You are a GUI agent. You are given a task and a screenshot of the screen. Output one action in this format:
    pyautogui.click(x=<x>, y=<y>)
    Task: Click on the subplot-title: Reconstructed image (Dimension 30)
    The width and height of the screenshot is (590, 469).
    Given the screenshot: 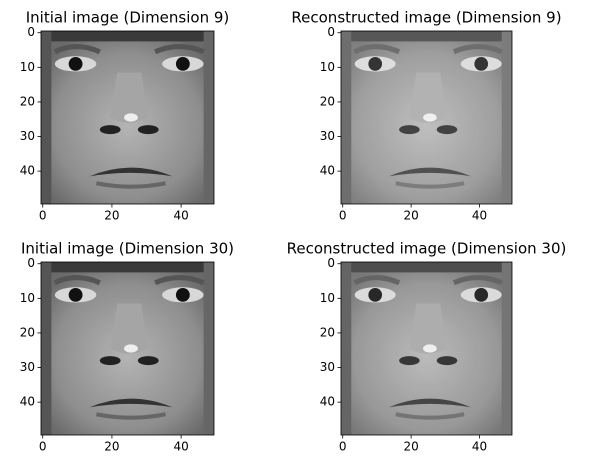 What is the action you would take?
    pyautogui.click(x=427, y=249)
    